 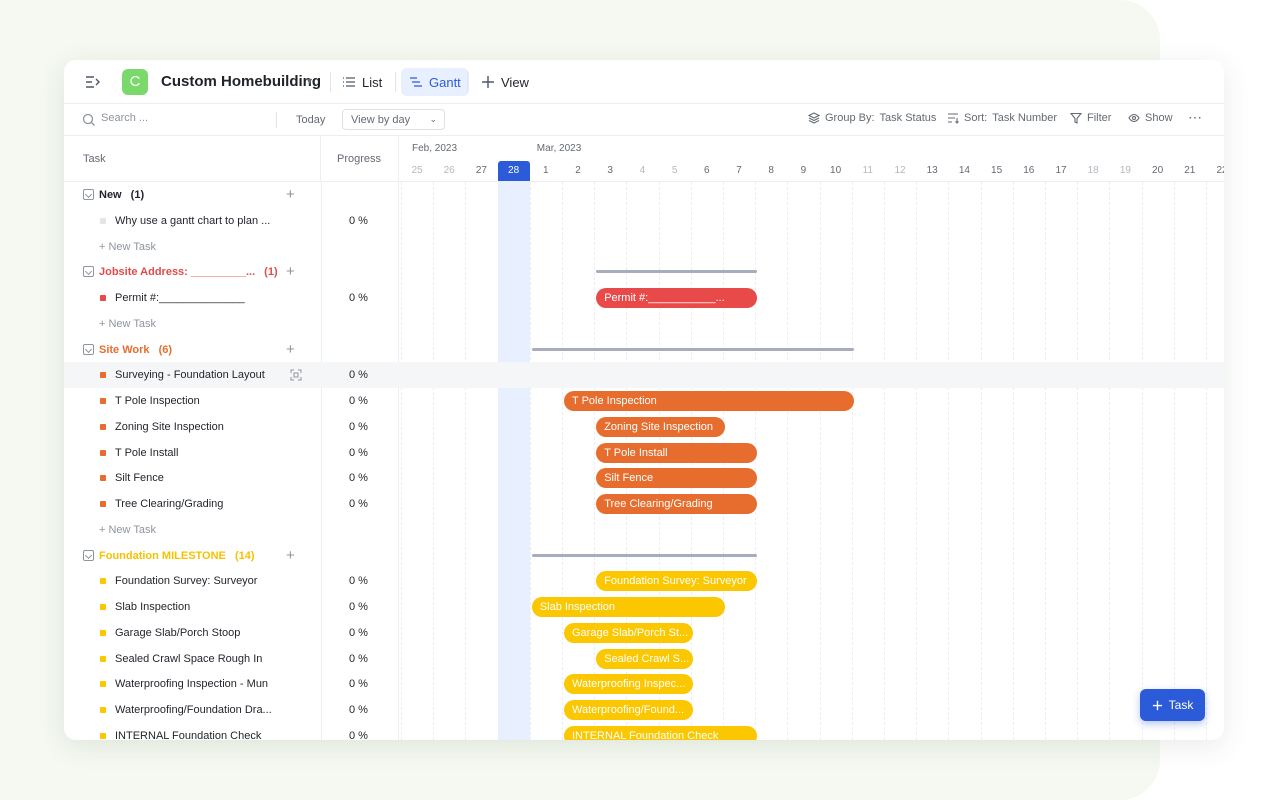 What do you see at coordinates (578, 170) in the screenshot?
I see `day-label: 2` at bounding box center [578, 170].